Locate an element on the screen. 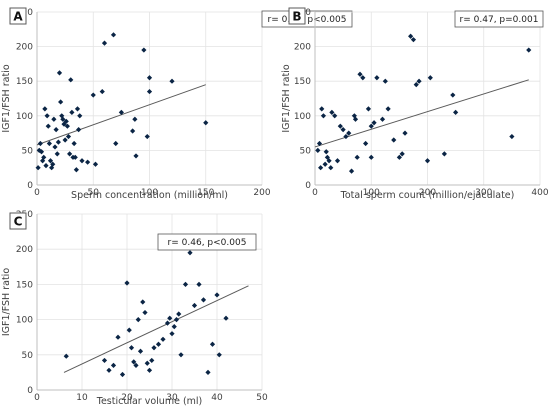 The width and height of the screenshot is (550, 412). panel-b-y-tick-label: 0 is located at coordinates (308, 186).